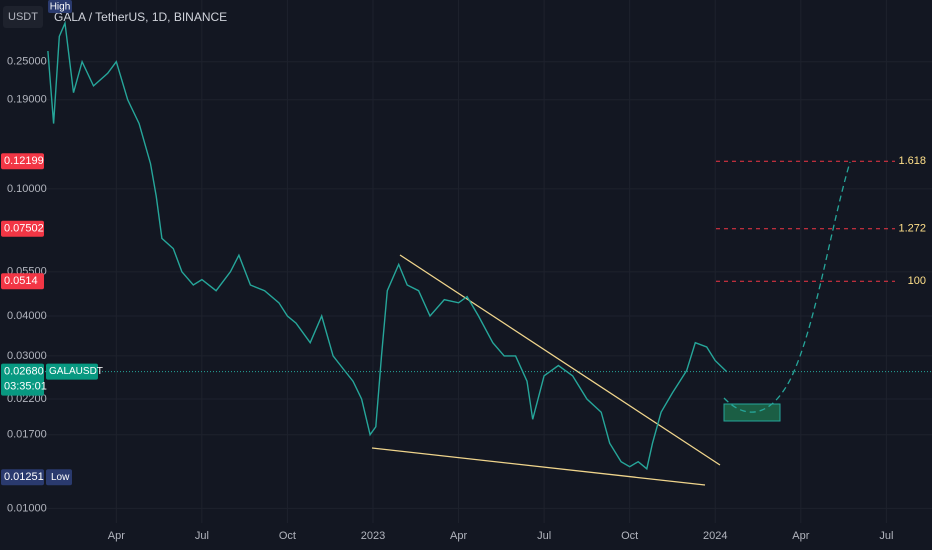 This screenshot has width=932, height=550. Describe the element at coordinates (538, 466) in the screenshot. I see `support-line` at that location.